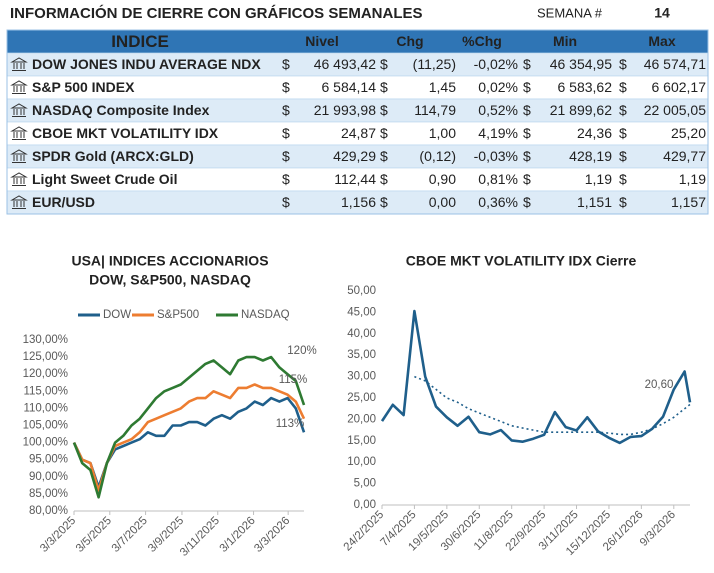  I want to click on y-tick-label: 90,00%, so click(48, 477).